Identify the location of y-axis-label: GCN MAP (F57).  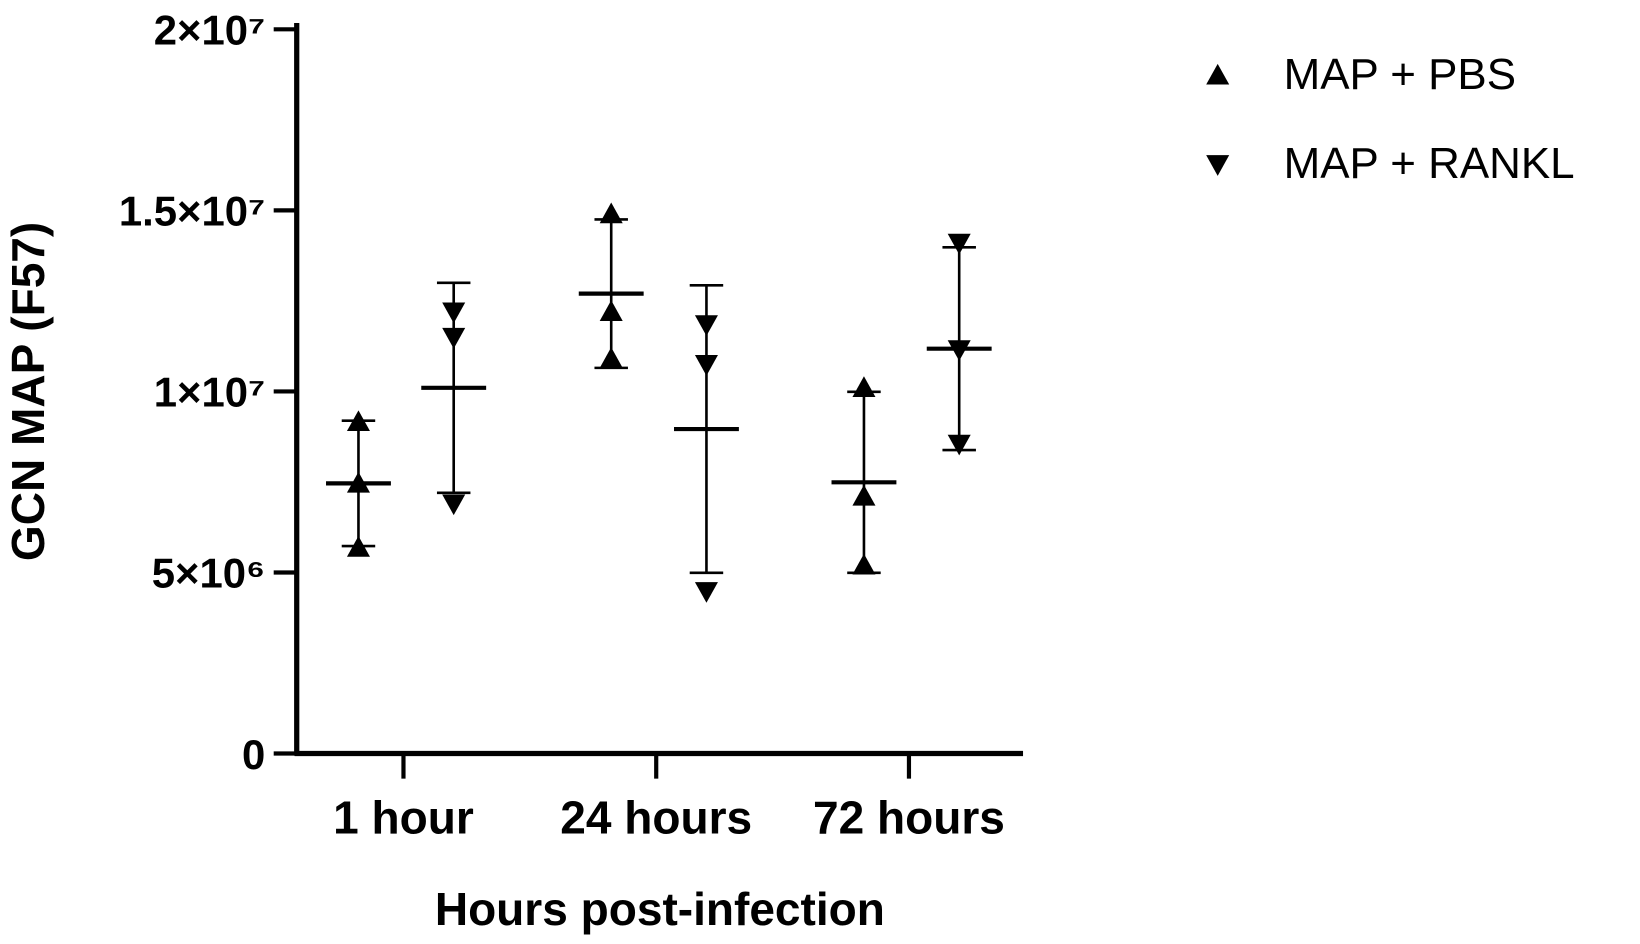
(28, 391).